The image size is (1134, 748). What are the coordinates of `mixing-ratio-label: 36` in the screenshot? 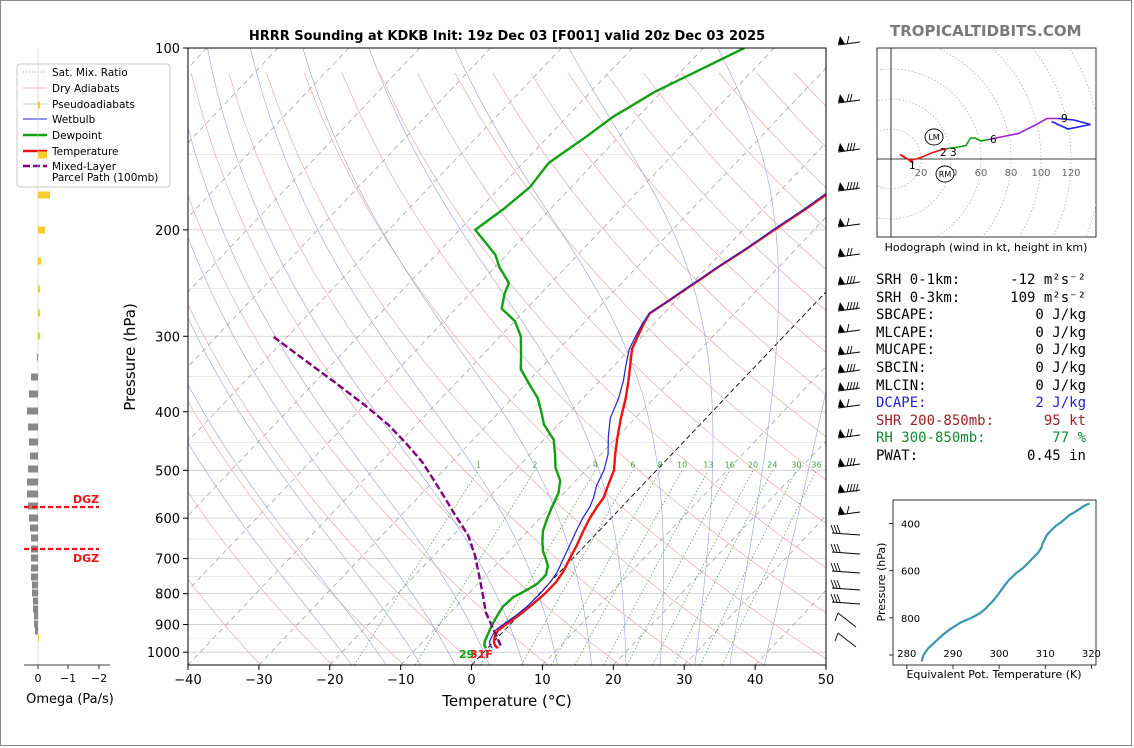 It's located at (816, 464).